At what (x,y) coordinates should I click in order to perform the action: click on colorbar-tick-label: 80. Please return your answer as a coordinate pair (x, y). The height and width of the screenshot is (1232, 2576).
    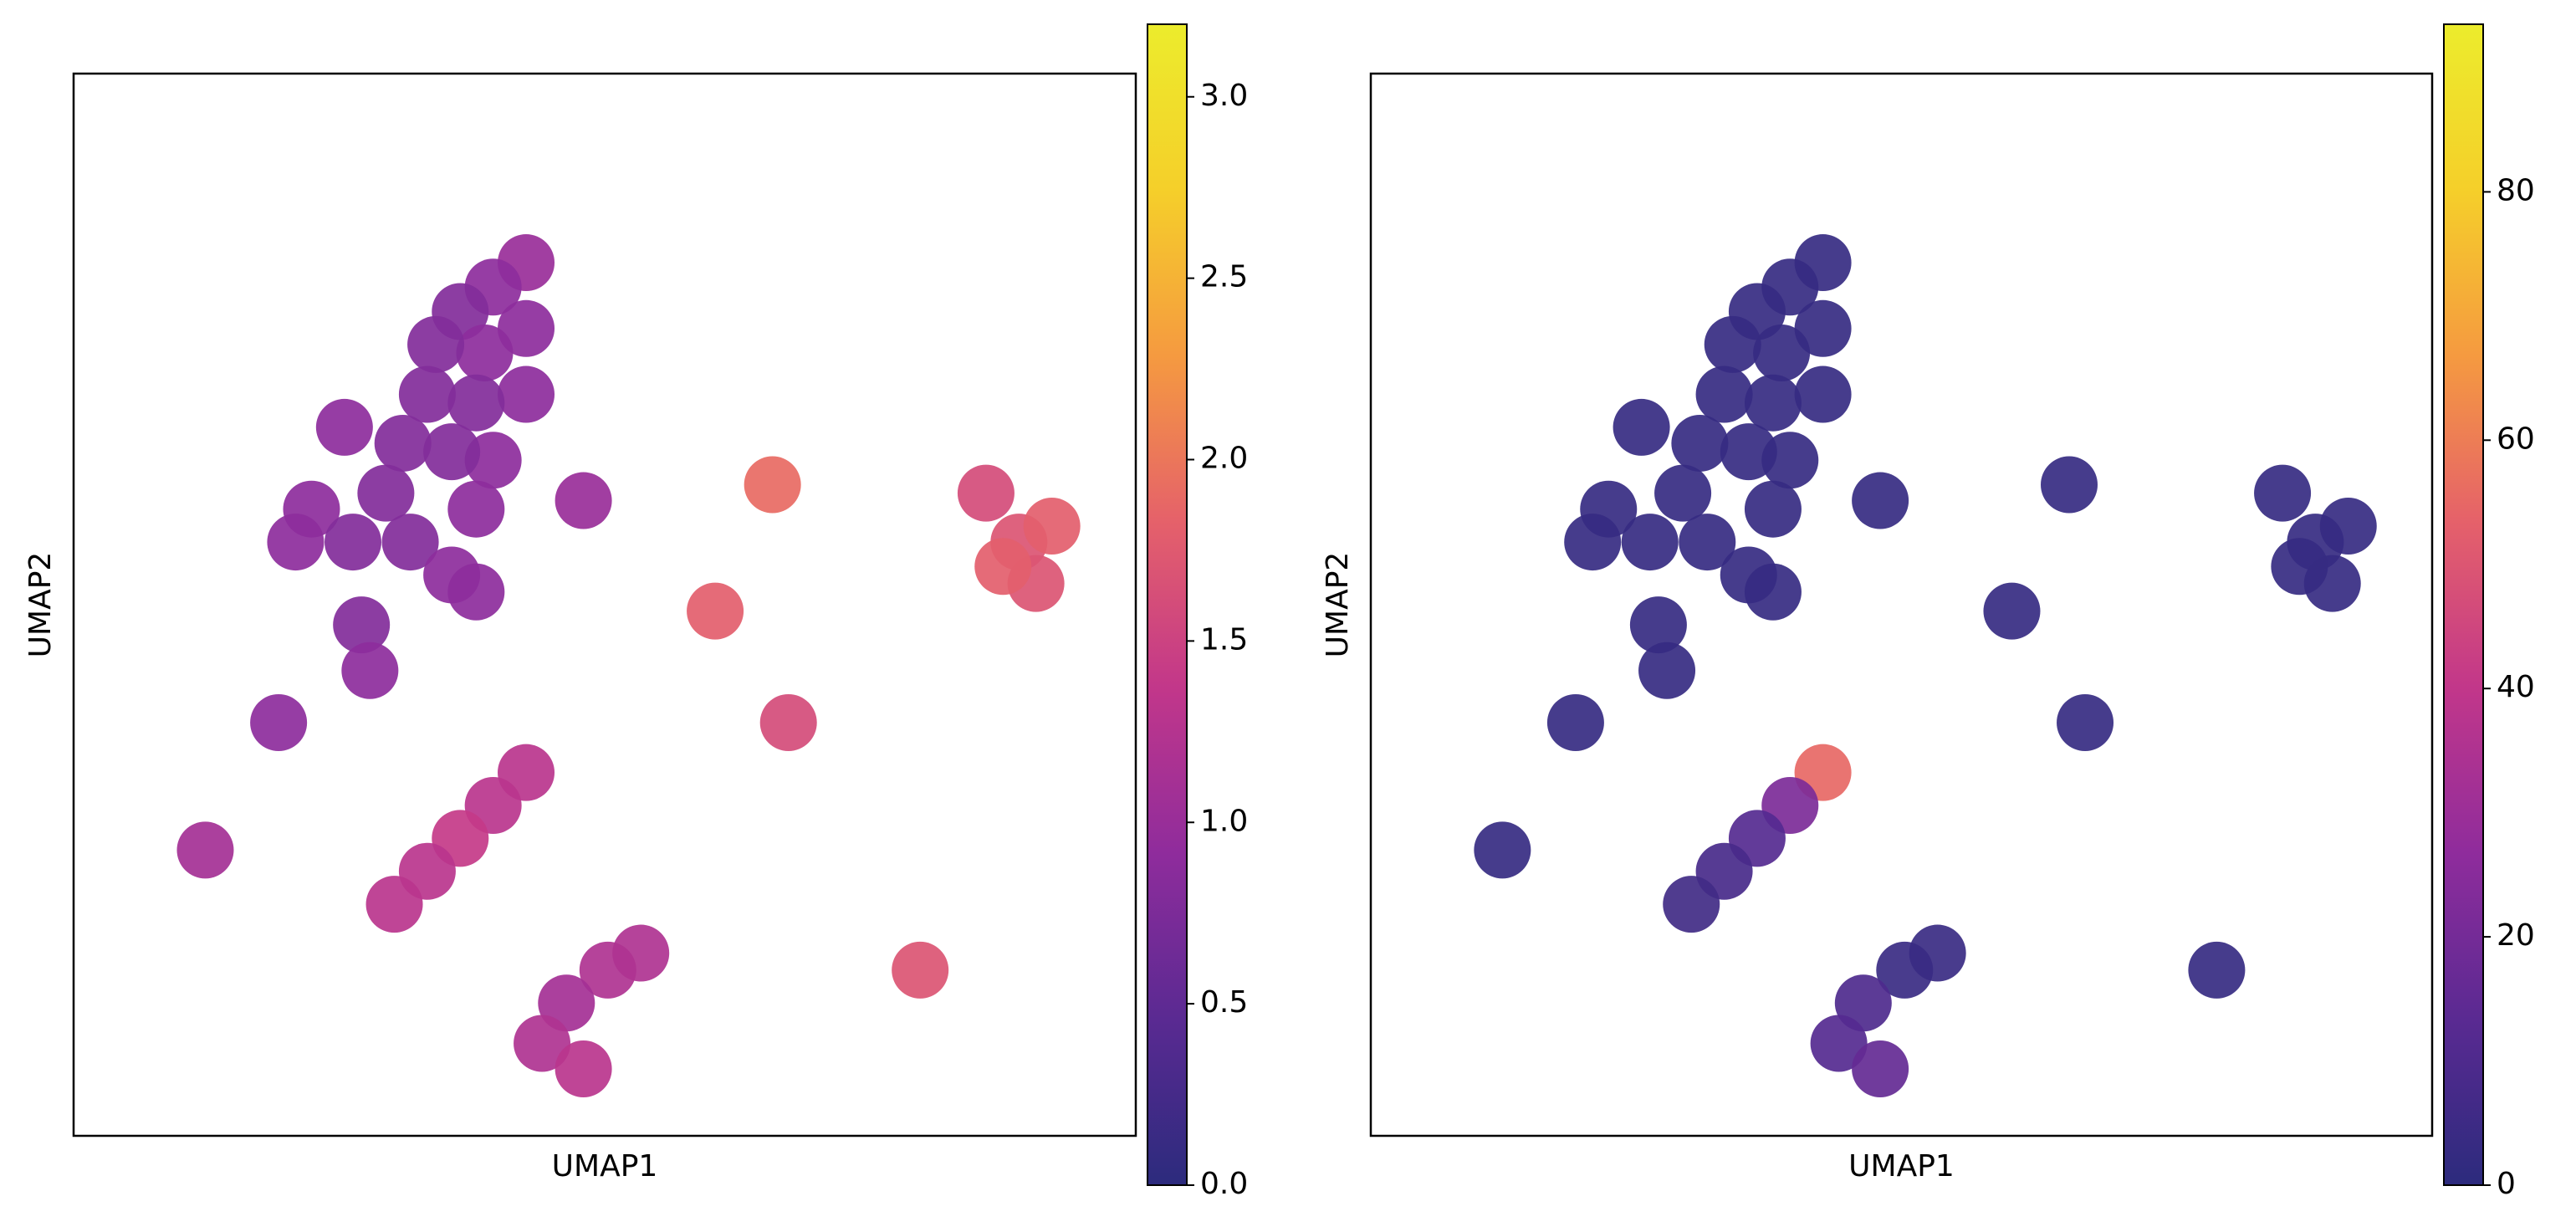
    Looking at the image, I should click on (2516, 190).